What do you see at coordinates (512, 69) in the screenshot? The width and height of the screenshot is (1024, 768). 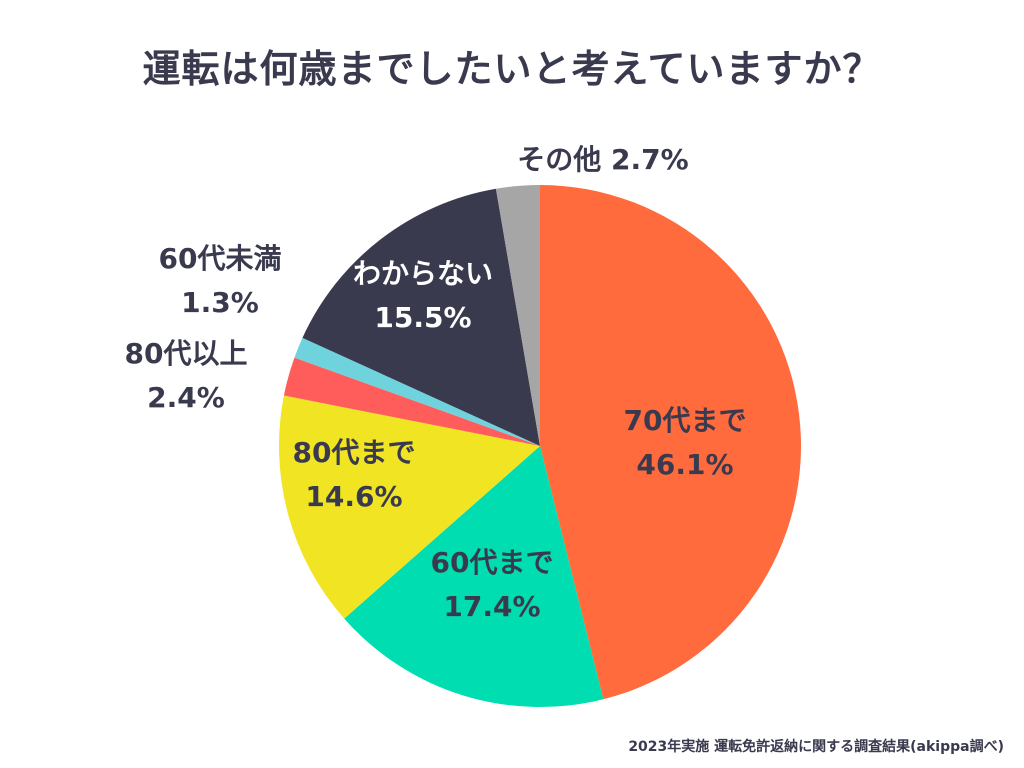 I see `chart-title: 運転は何歳までしたいと考えていますか？` at bounding box center [512, 69].